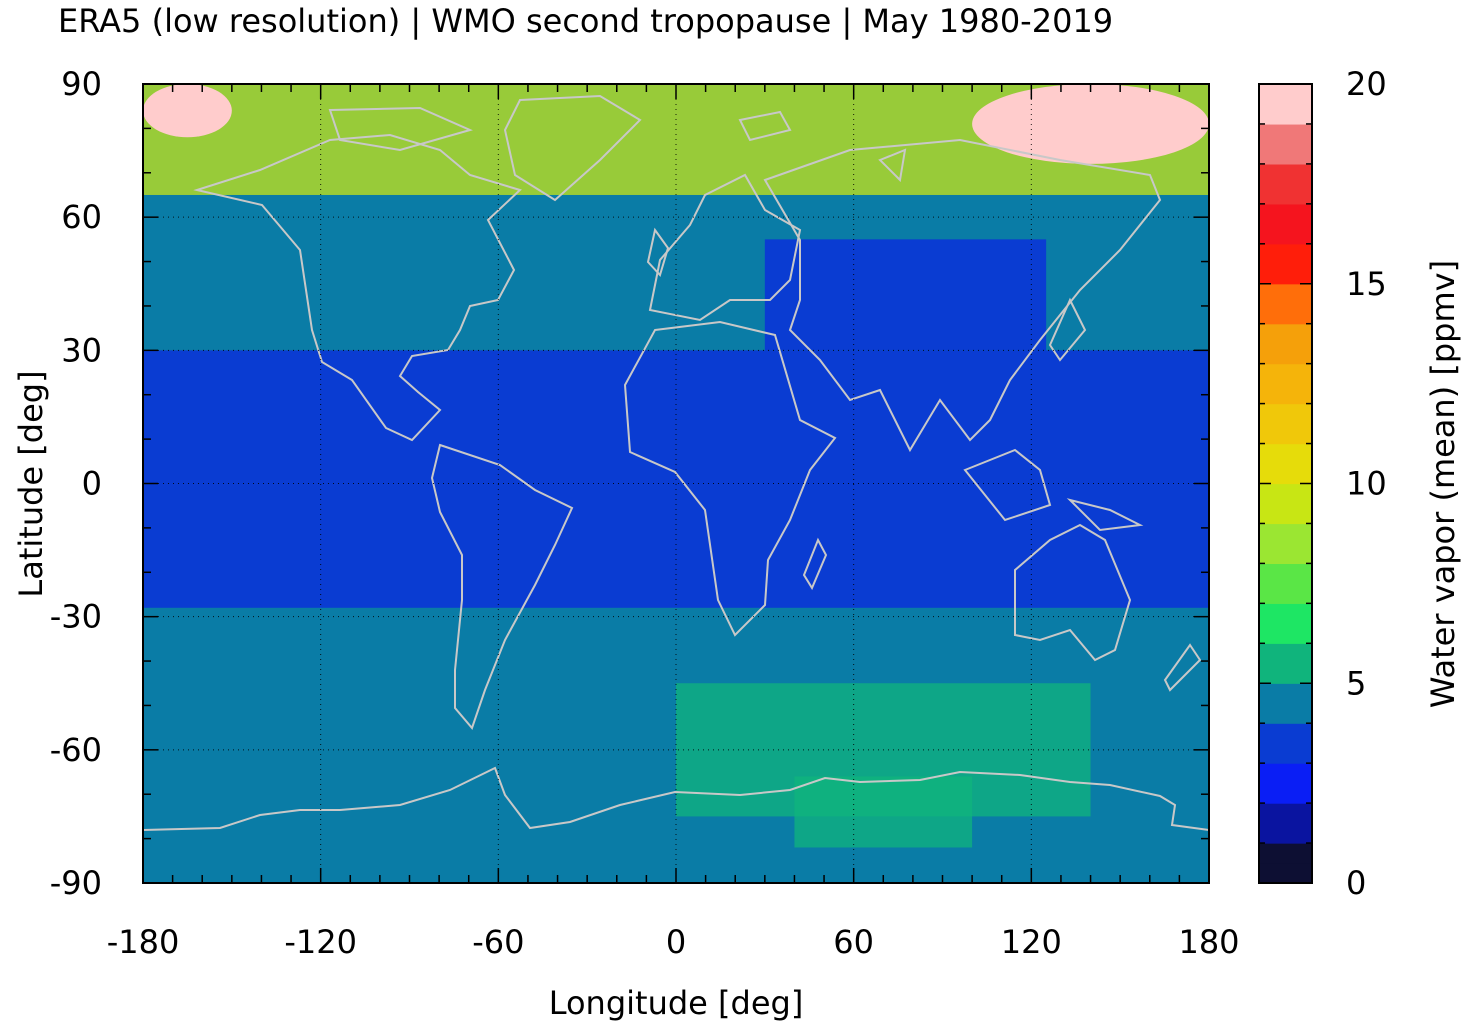 Image resolution: width=1471 pixels, height=1029 pixels. Describe the element at coordinates (81, 84) in the screenshot. I see `y-tick-label: 90` at that location.